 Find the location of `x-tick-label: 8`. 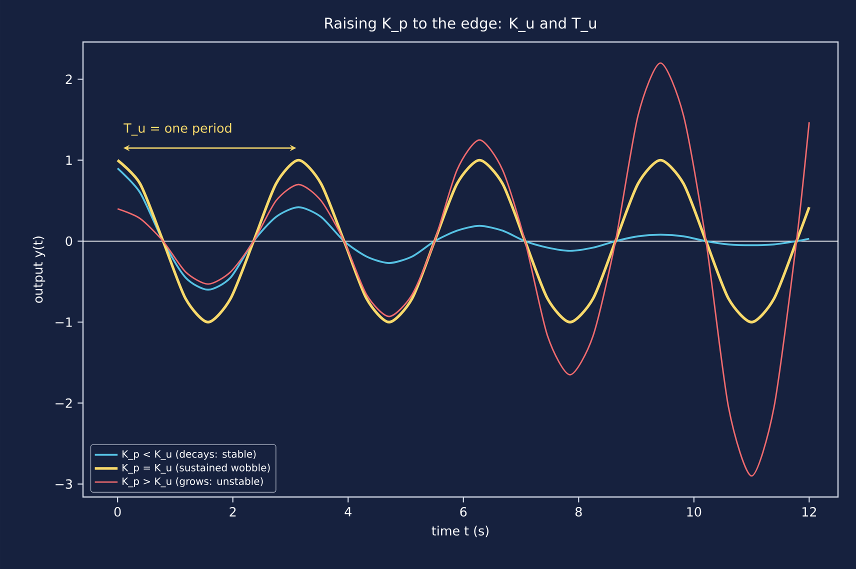

x-tick-label: 8 is located at coordinates (578, 512).